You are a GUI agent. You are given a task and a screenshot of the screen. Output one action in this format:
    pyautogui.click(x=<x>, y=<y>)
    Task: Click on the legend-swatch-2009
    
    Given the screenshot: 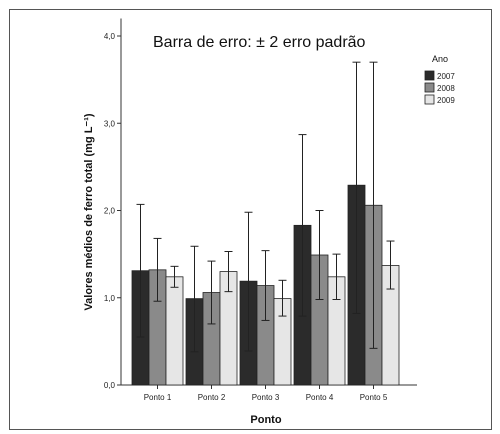 What is the action you would take?
    pyautogui.click(x=429, y=99)
    